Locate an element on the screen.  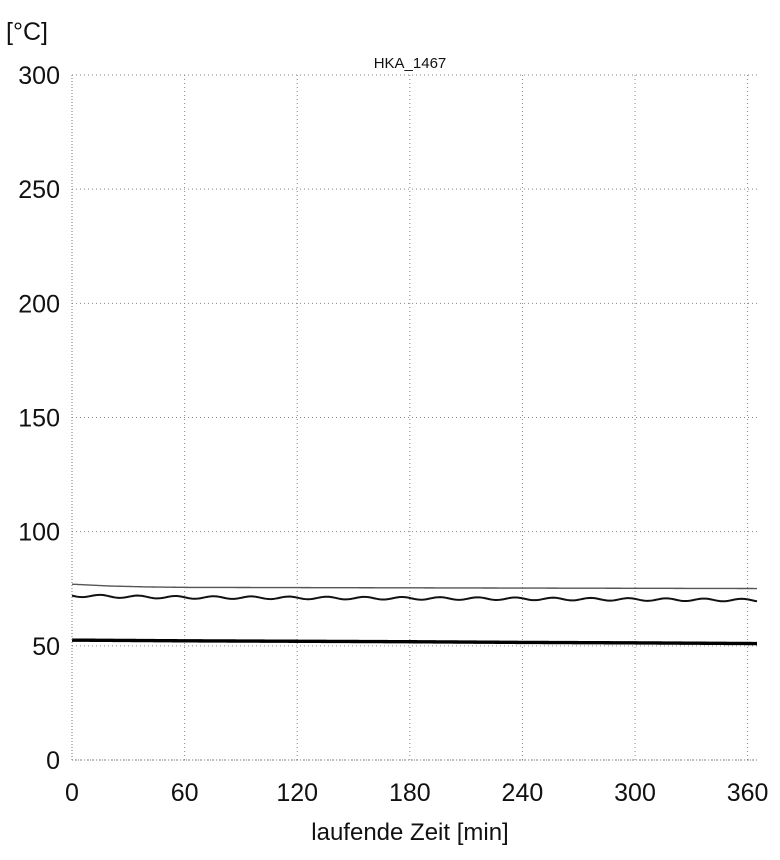
y-tick-label: 200 is located at coordinates (39, 304).